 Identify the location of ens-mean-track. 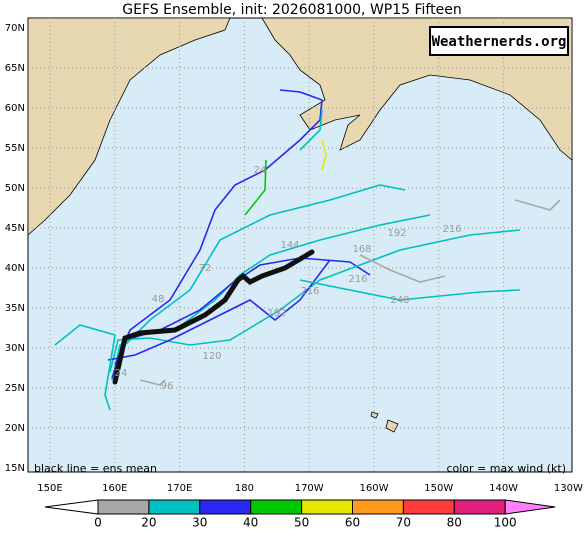
(213, 317).